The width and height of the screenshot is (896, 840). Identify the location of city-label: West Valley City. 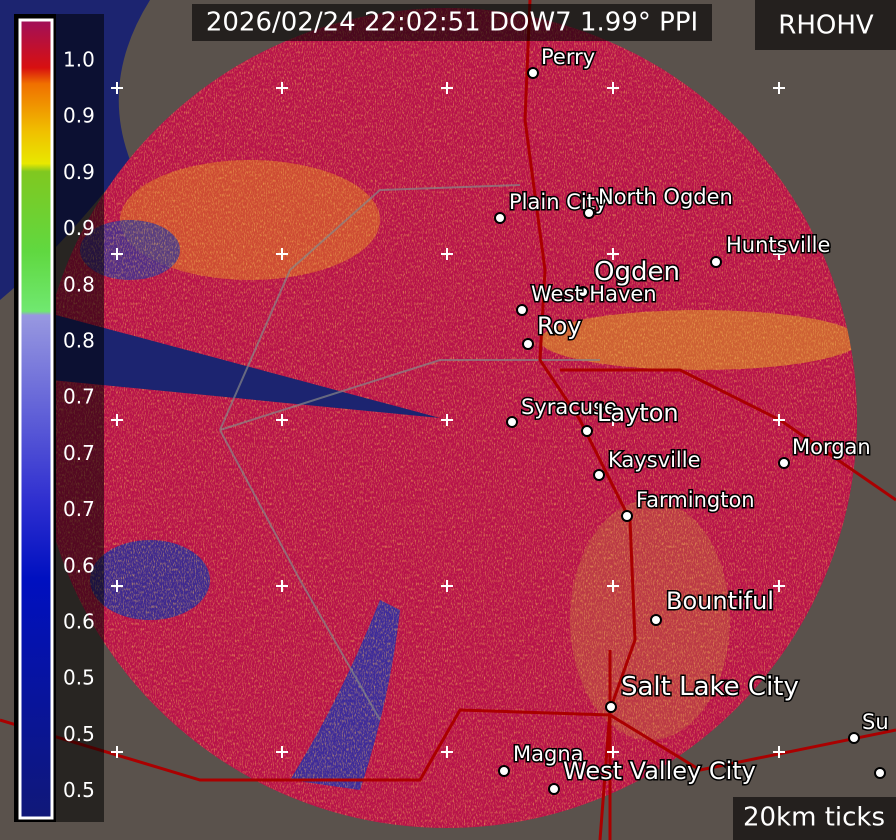
(659, 771).